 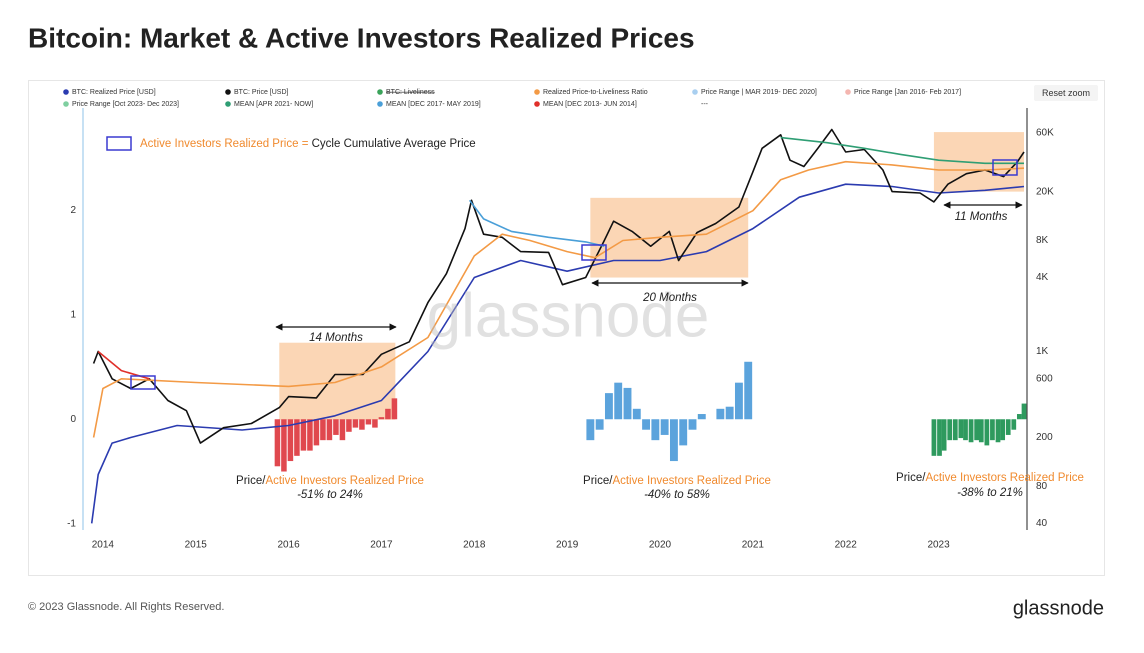 I want to click on y2-tick-label: 600, so click(x=1044, y=378).